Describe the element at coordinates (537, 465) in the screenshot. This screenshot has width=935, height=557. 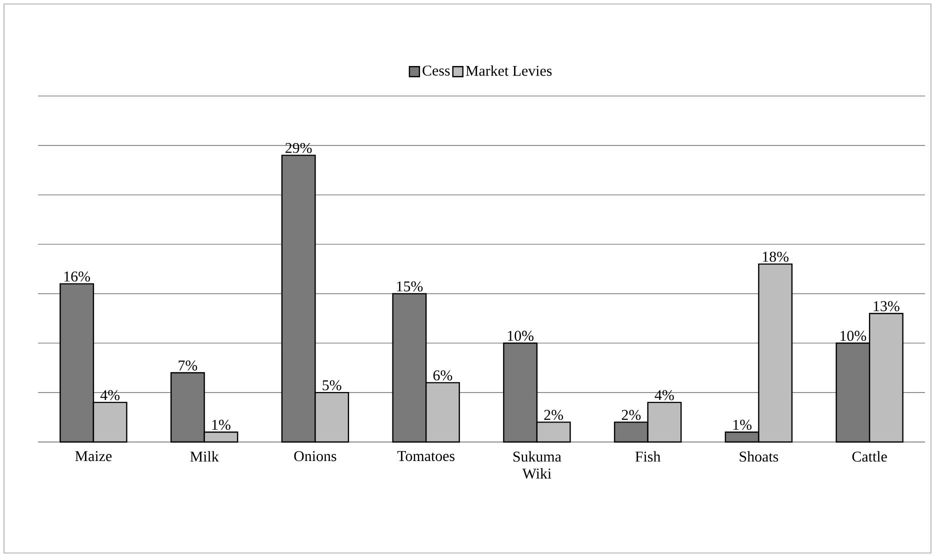
I see `x-tick-label: Sukuma Wiki` at that location.